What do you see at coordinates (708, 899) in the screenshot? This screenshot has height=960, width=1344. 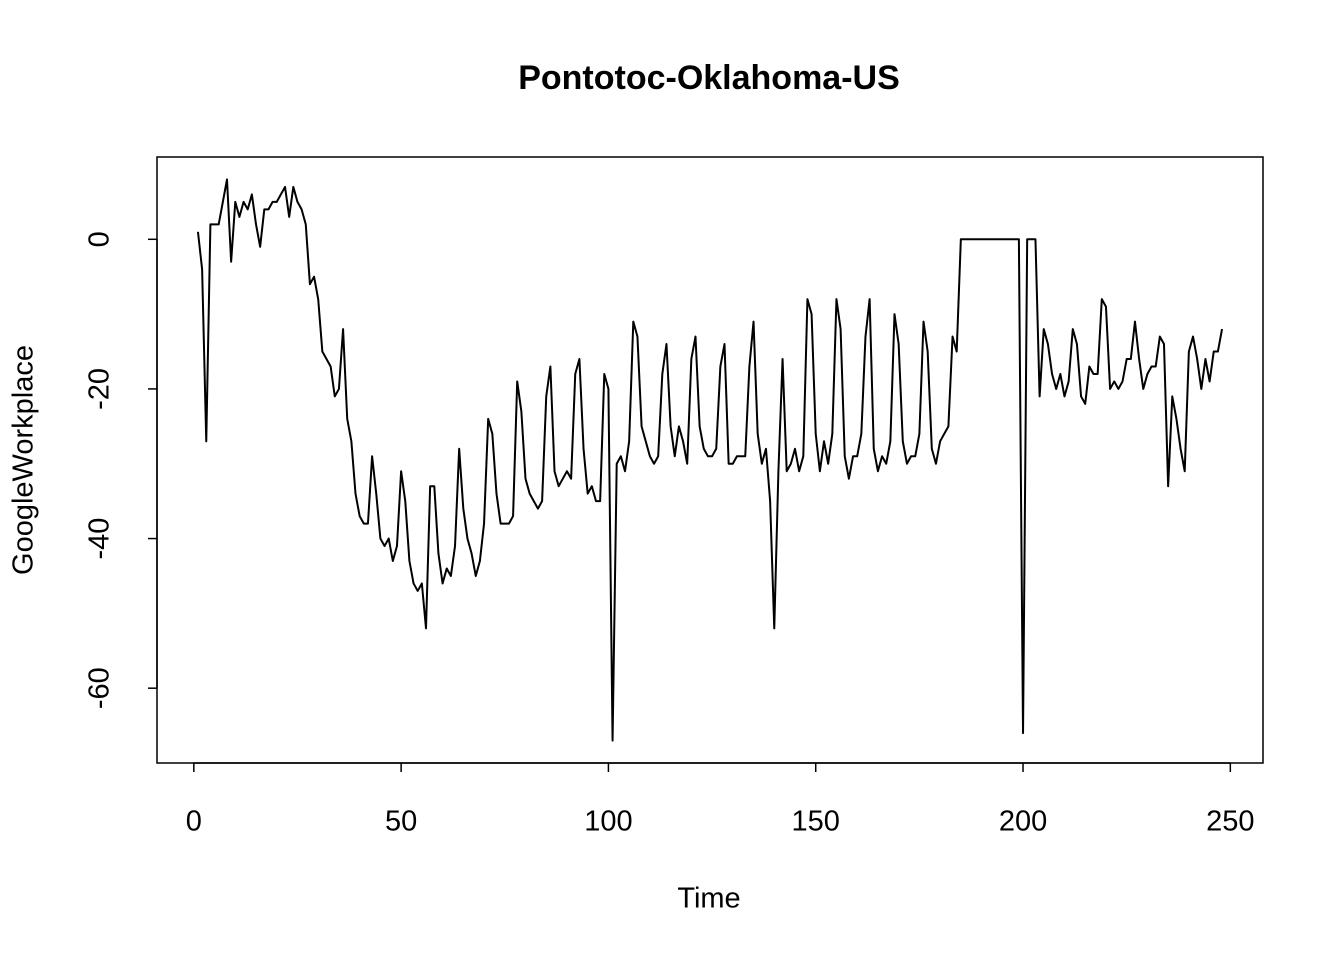 I see `x-axis-label: Time` at bounding box center [708, 899].